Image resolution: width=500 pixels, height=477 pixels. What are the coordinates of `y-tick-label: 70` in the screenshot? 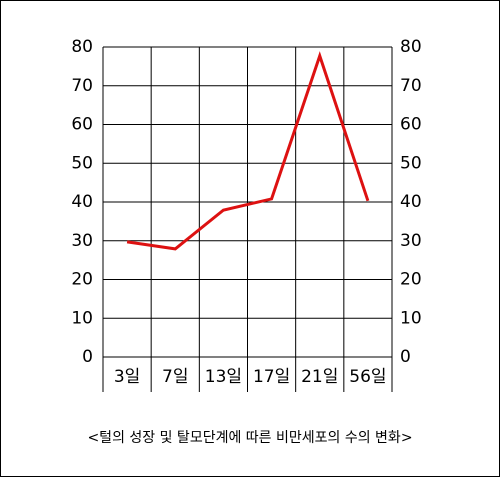 It's located at (82, 86).